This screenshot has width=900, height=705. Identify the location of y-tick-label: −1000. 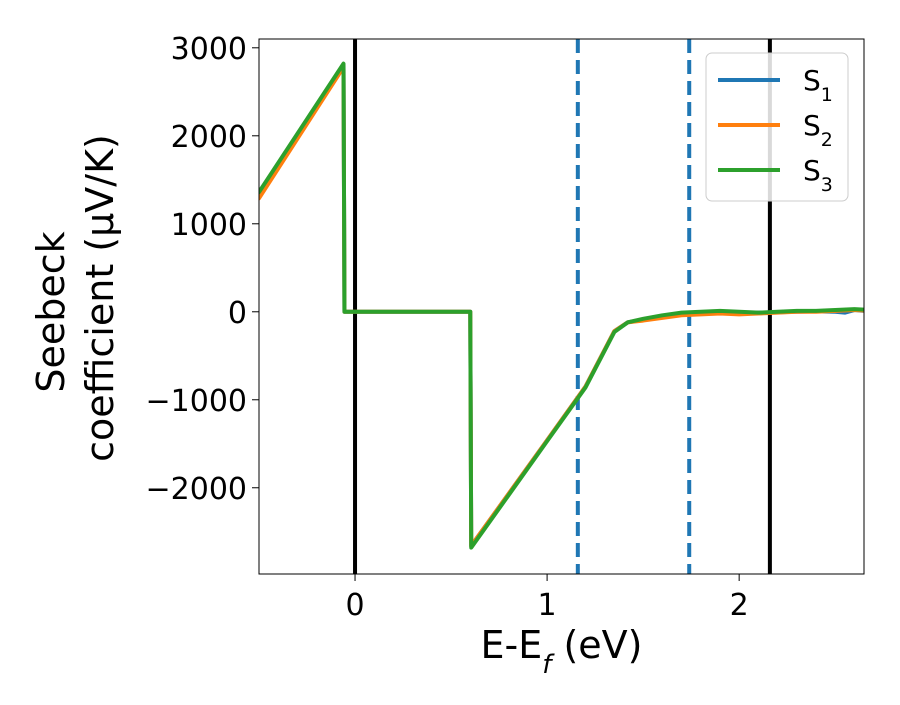
(196, 401).